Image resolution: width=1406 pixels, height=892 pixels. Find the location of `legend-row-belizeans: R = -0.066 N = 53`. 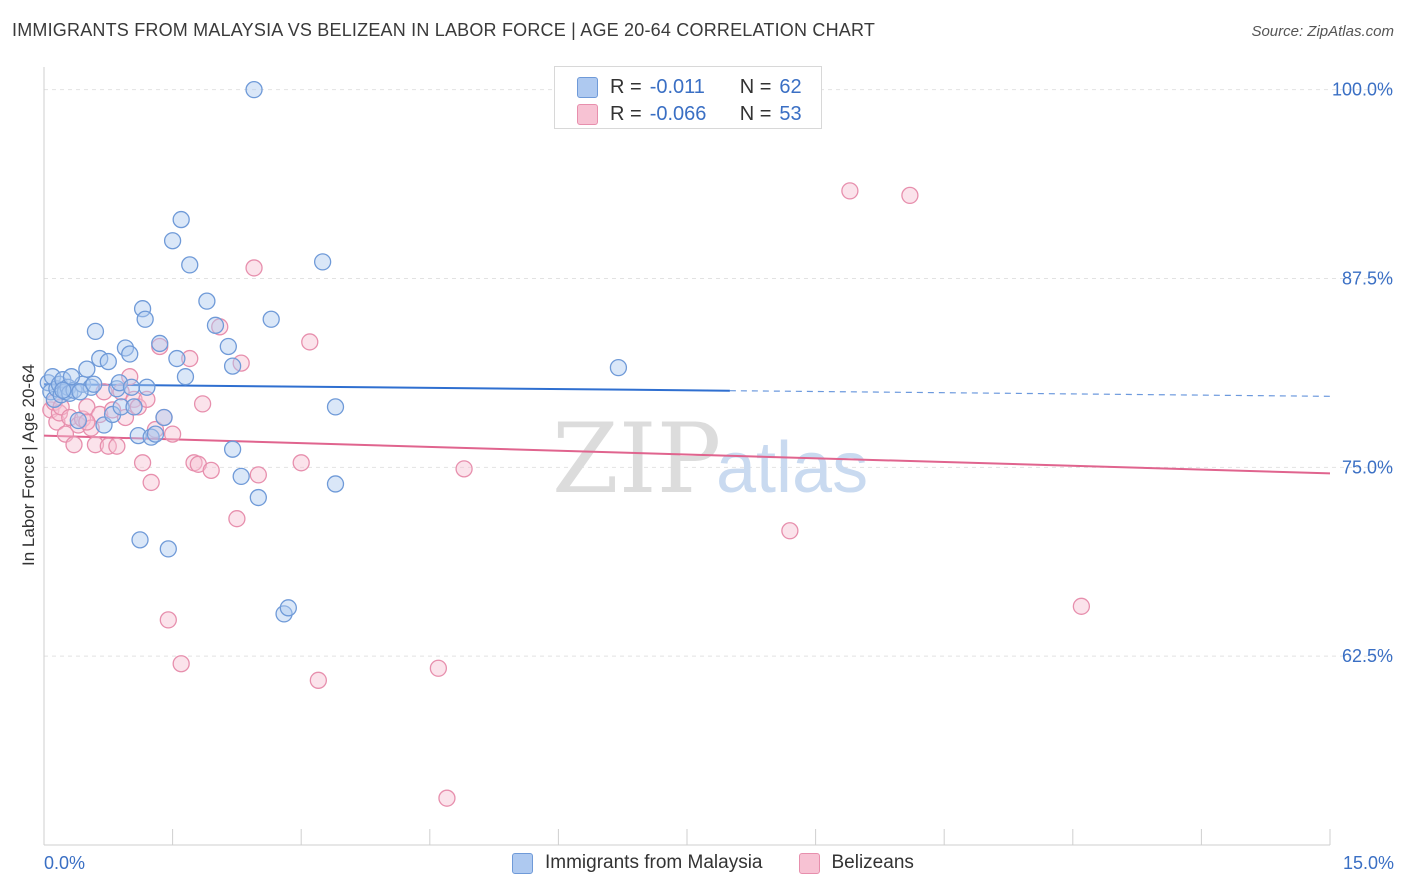

legend-row-belizeans: R = -0.066 N = 53 is located at coordinates (689, 114).